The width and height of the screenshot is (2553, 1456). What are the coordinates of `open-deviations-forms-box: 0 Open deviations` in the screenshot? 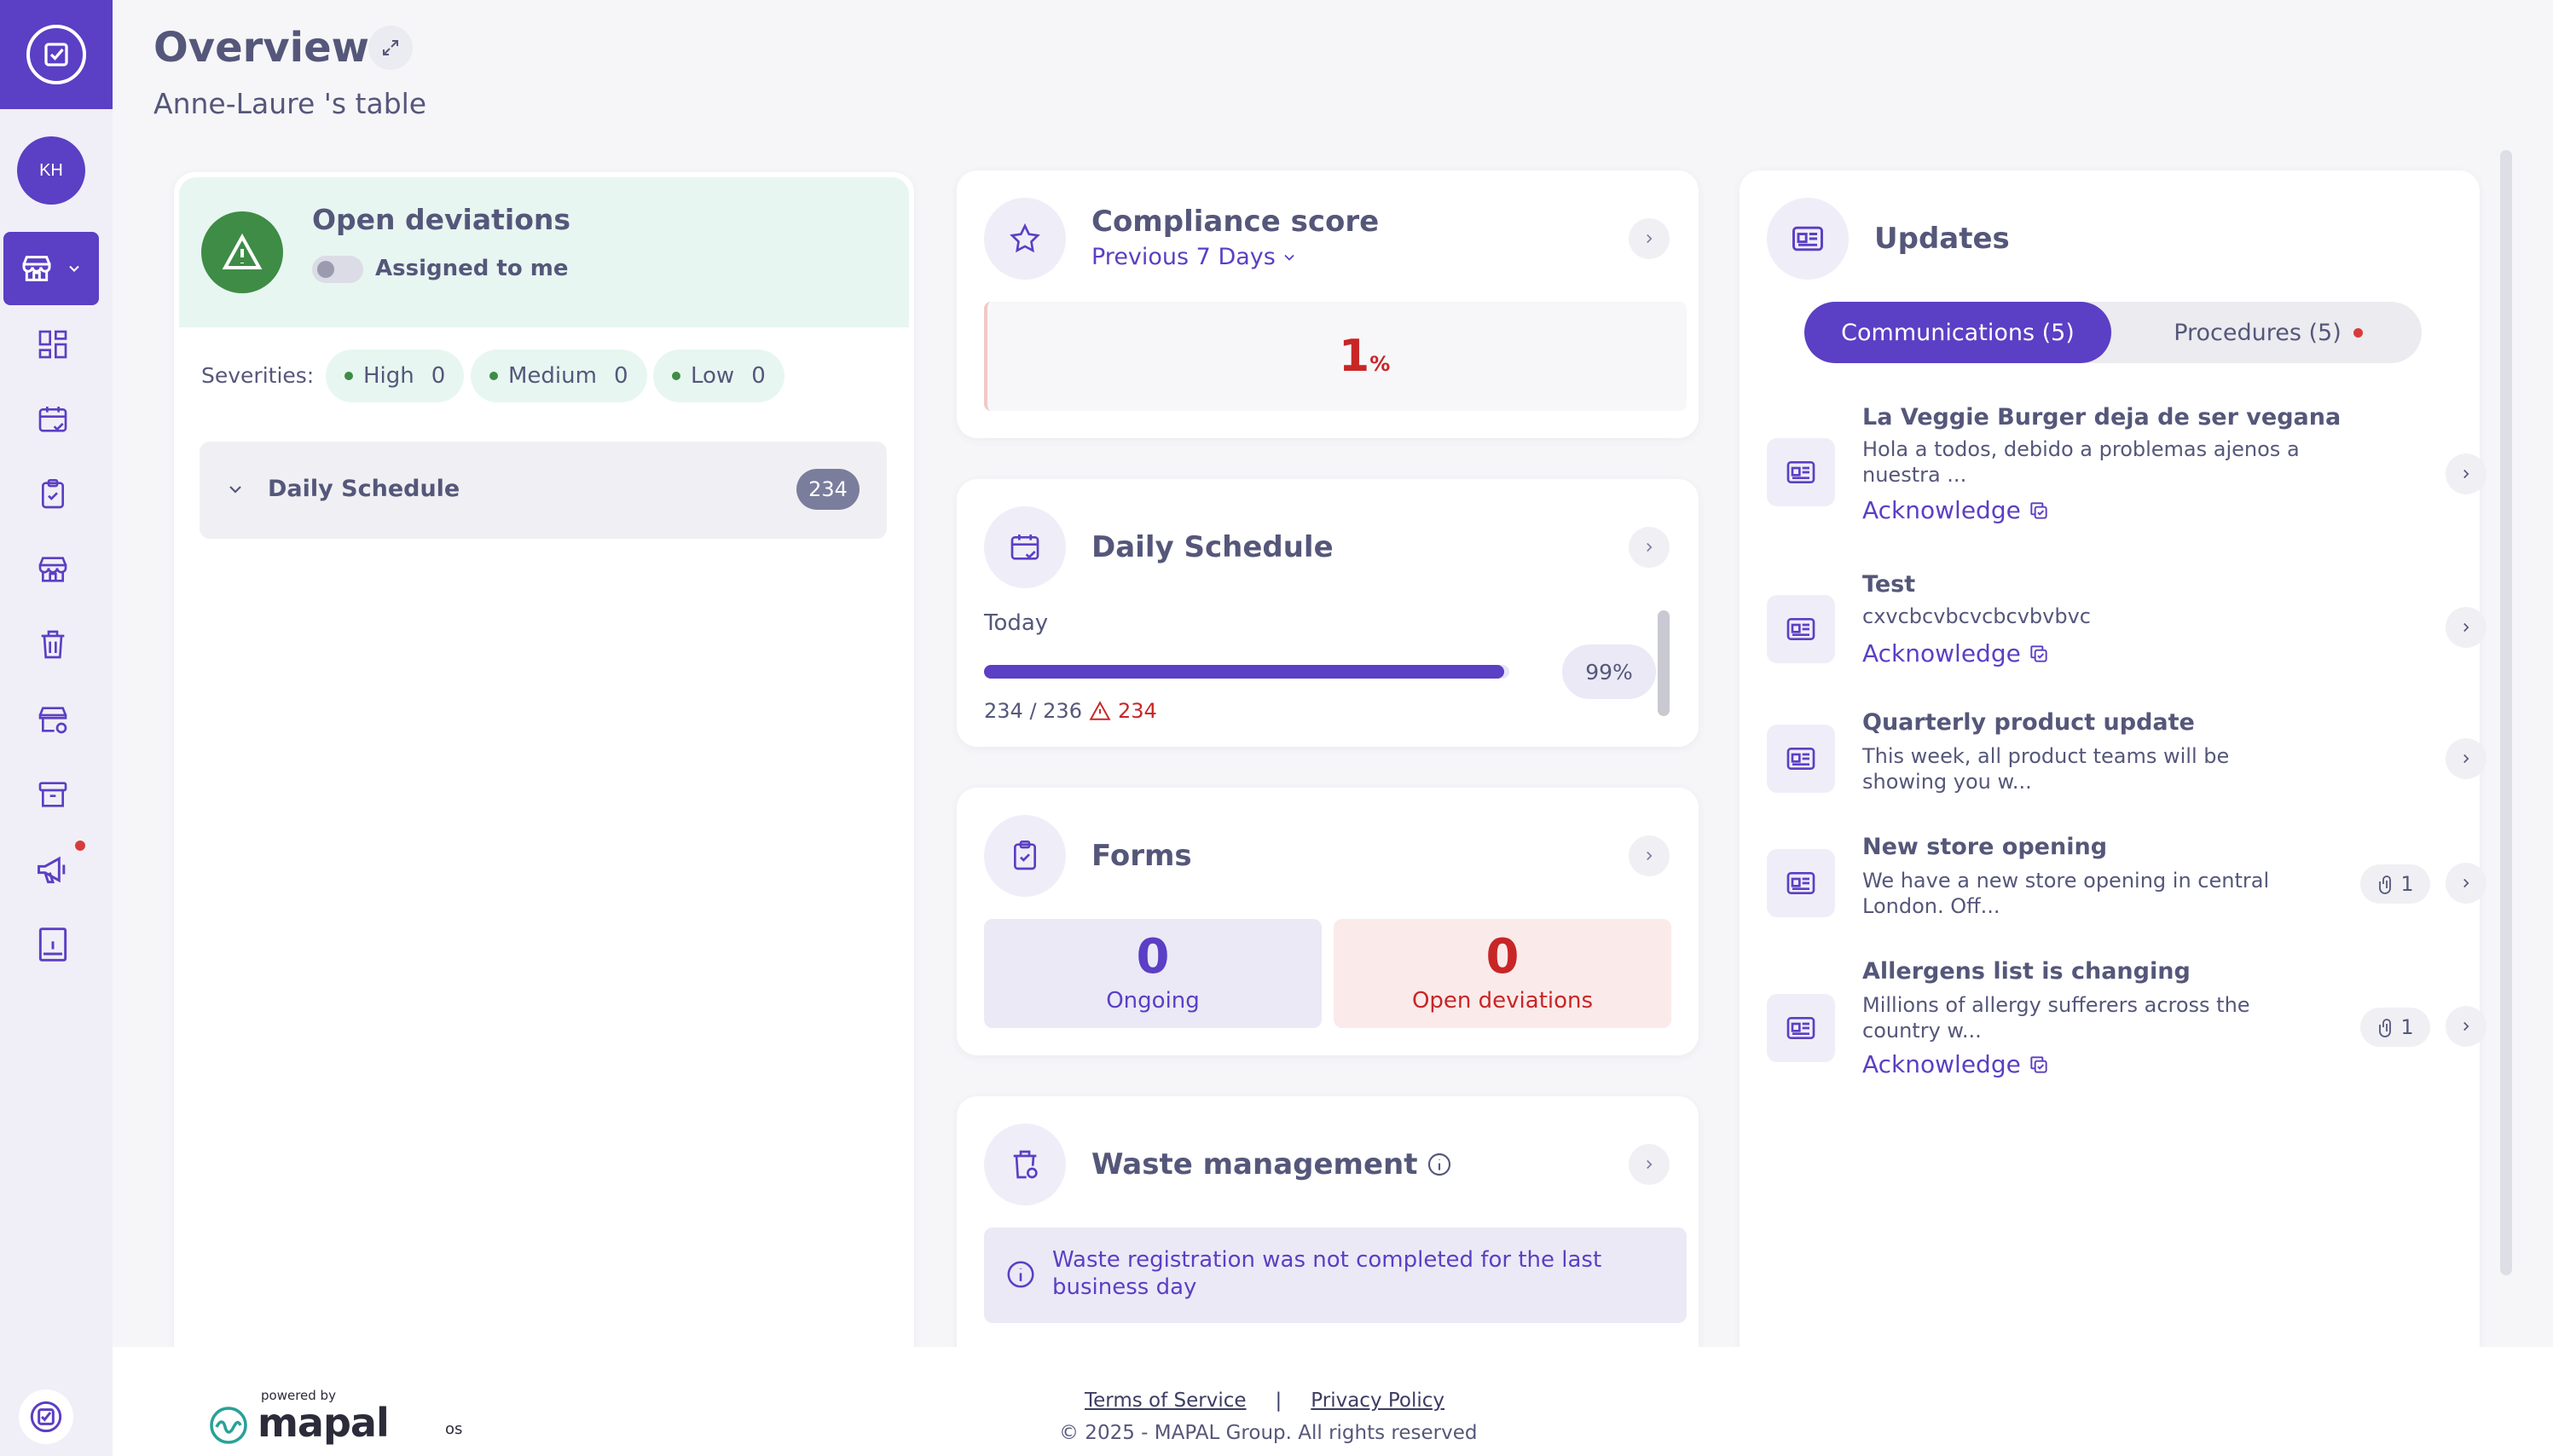 It's located at (1503, 974).